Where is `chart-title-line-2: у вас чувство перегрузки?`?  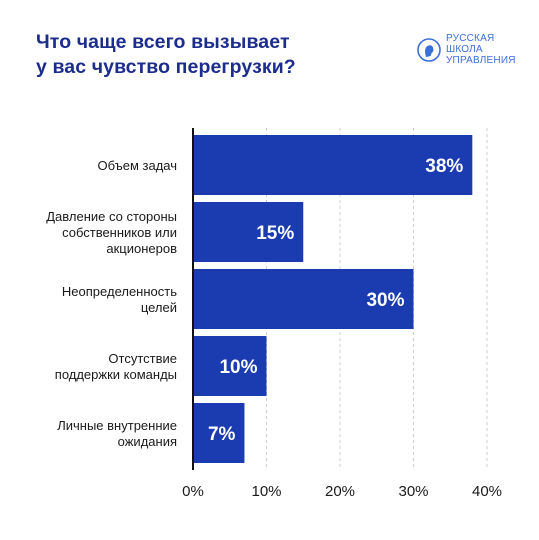
chart-title-line-2: у вас чувство перегрузки? is located at coordinates (166, 67).